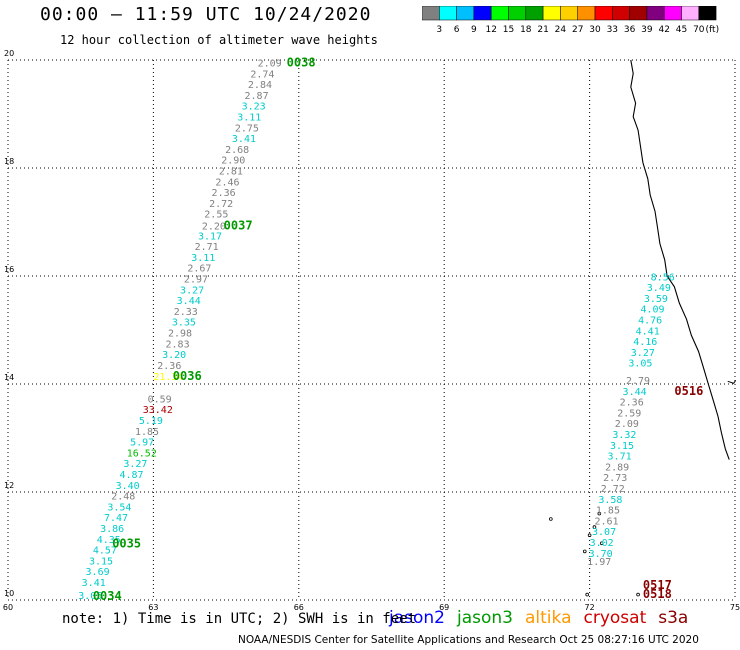 Image resolution: width=740 pixels, height=650 pixels. What do you see at coordinates (9, 377) in the screenshot?
I see `lat-tick-label: 14` at bounding box center [9, 377].